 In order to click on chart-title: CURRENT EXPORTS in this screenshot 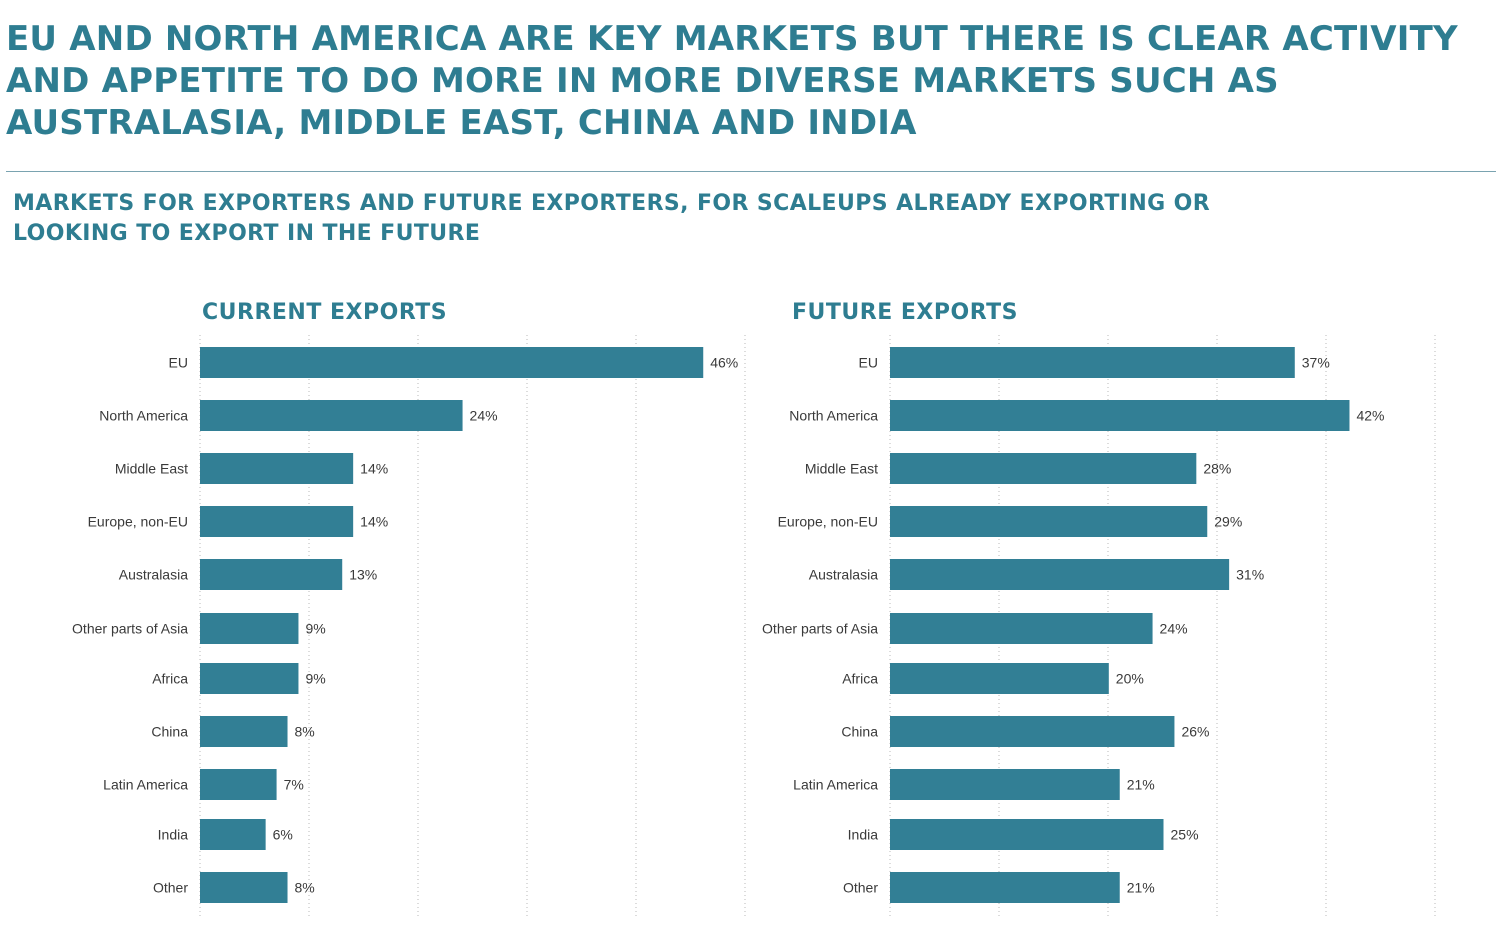, I will do `click(324, 312)`.